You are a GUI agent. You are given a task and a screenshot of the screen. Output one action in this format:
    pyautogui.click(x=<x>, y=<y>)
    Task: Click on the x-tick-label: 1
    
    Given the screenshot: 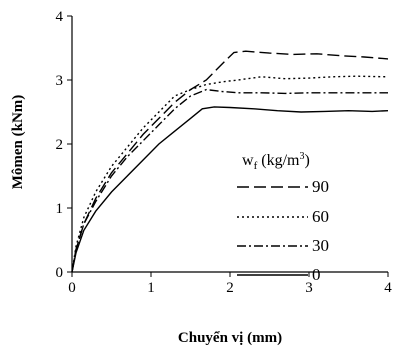 What is the action you would take?
    pyautogui.click(x=151, y=288)
    